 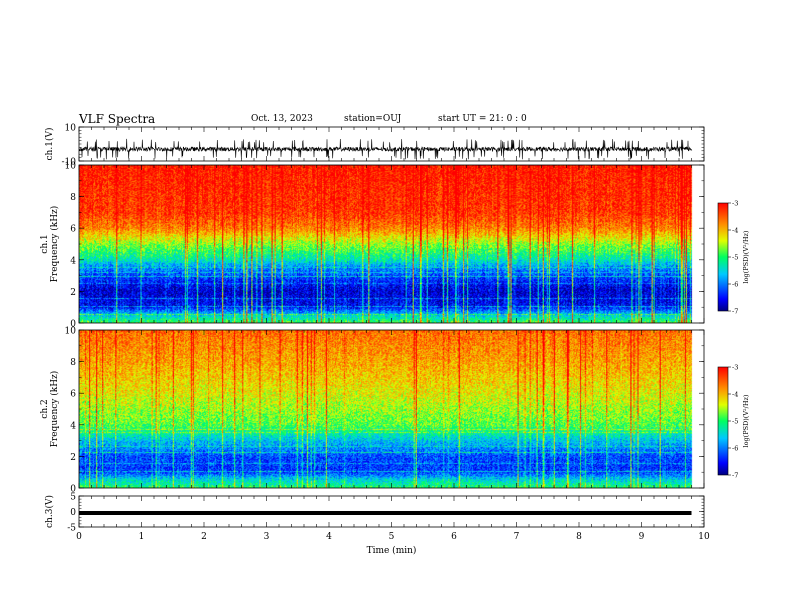 I want to click on ch2-colorbar-label: log(PSD)(V²/Hz), so click(x=746, y=420).